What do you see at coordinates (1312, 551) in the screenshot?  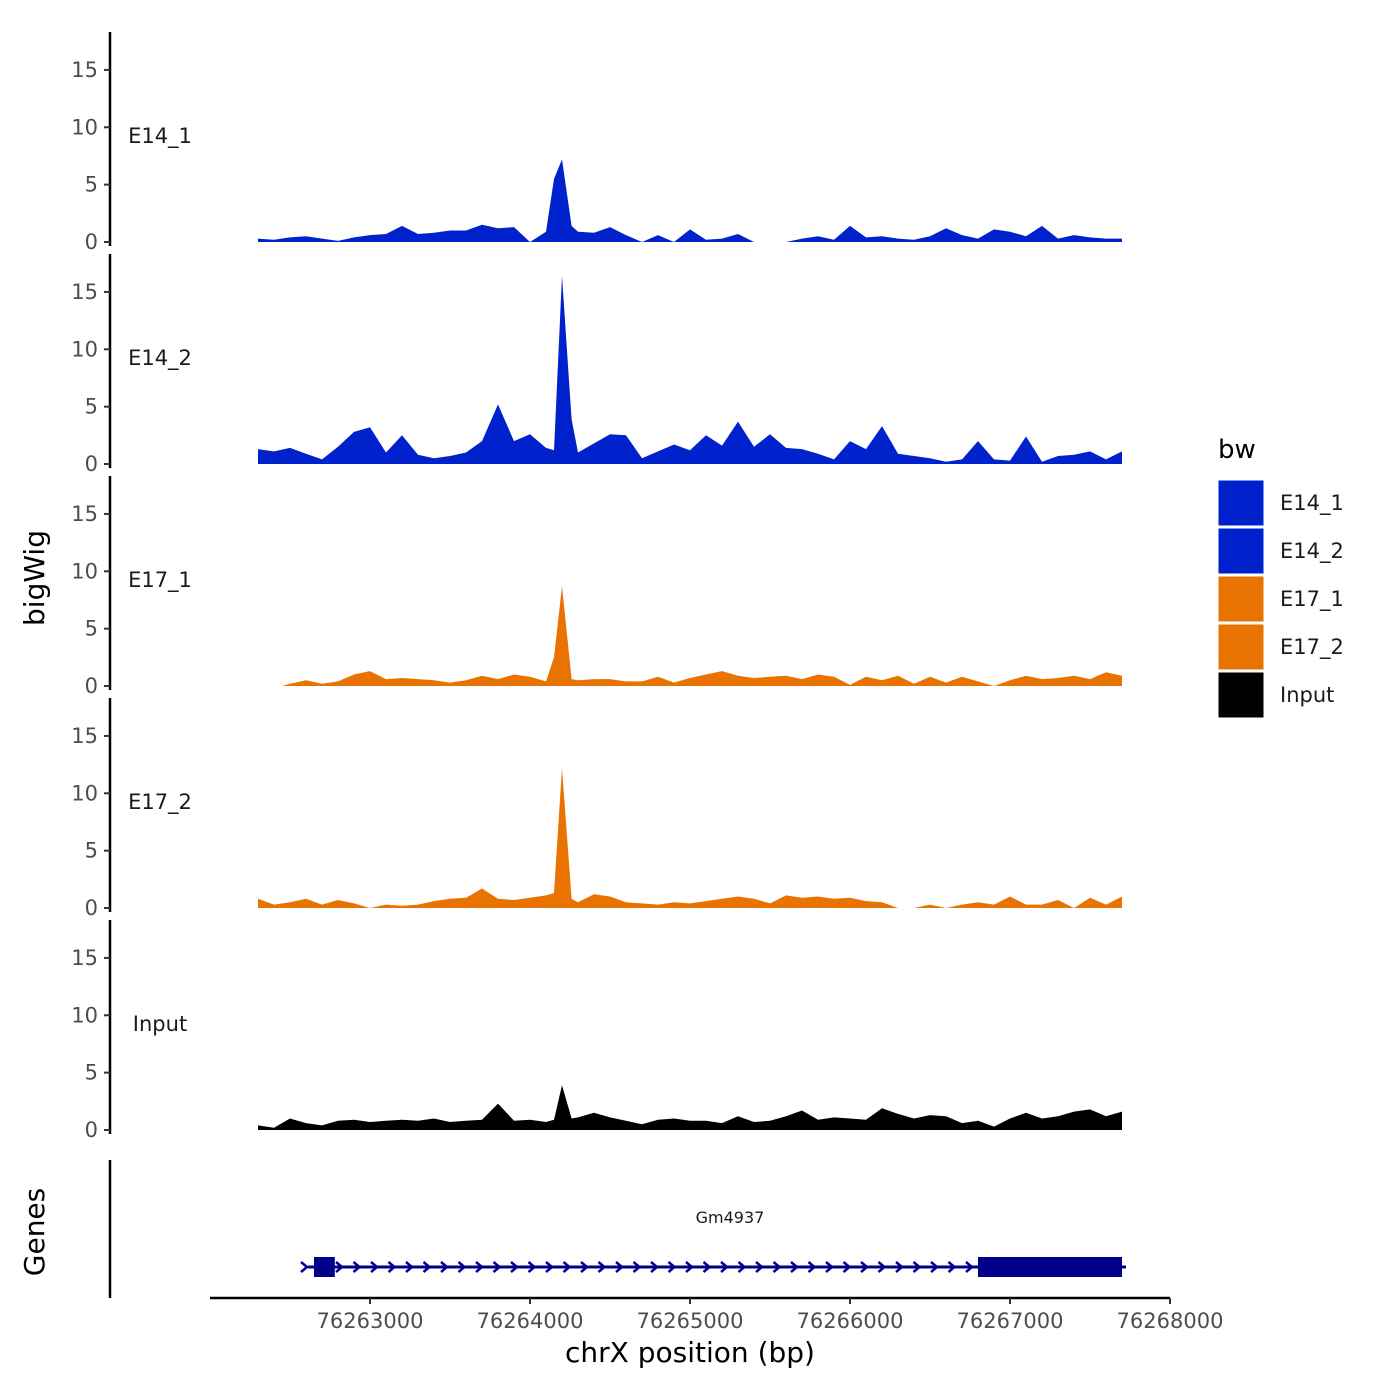 I see `legend-label: E14_2` at bounding box center [1312, 551].